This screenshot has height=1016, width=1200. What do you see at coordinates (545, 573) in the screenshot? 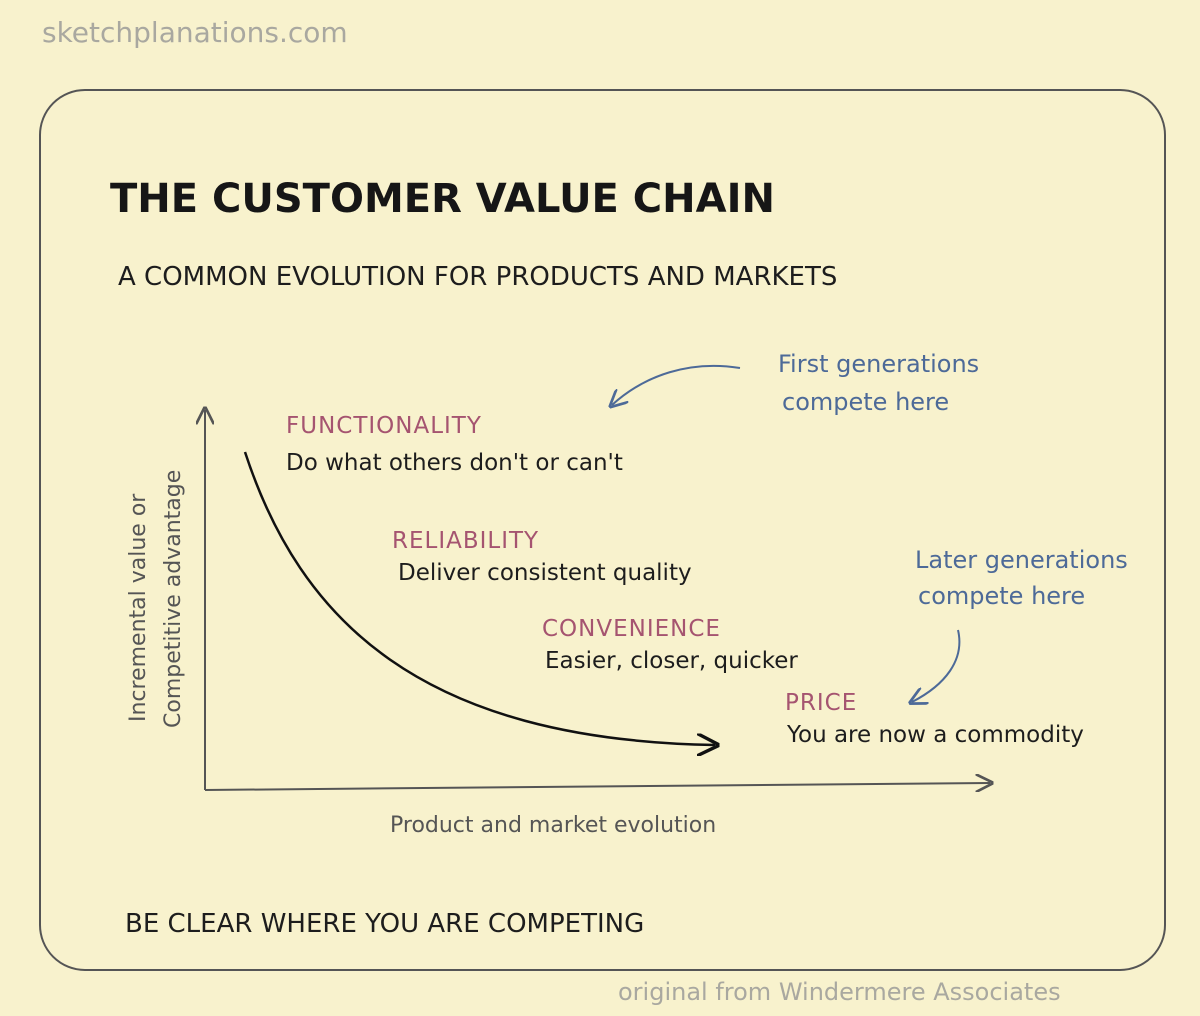
I see `stage-description: Deliver consistent quality` at bounding box center [545, 573].